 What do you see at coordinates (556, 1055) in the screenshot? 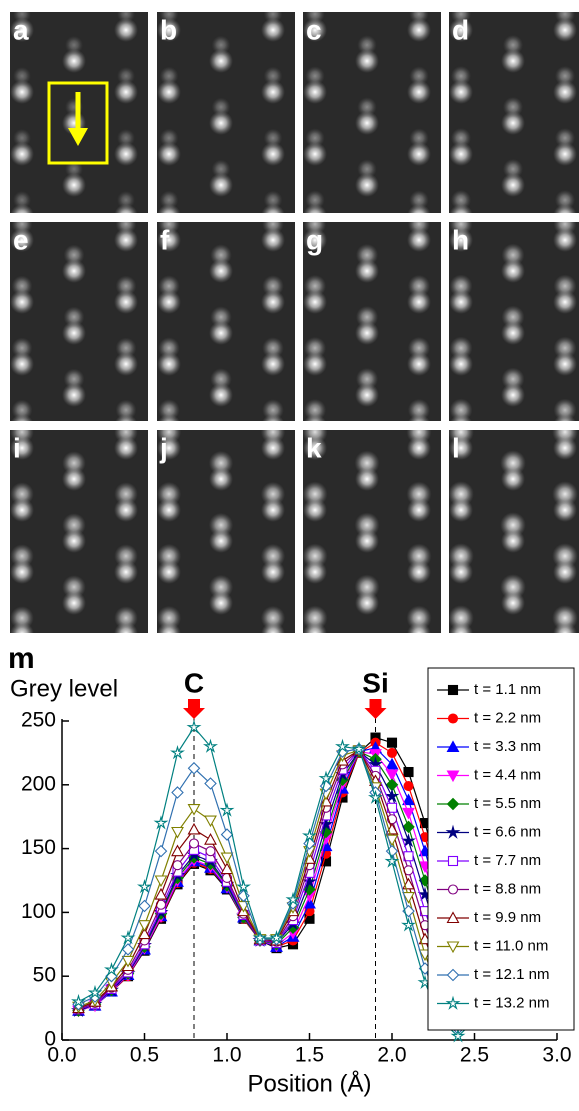
I see `x-tick-label: 3.0` at bounding box center [556, 1055].